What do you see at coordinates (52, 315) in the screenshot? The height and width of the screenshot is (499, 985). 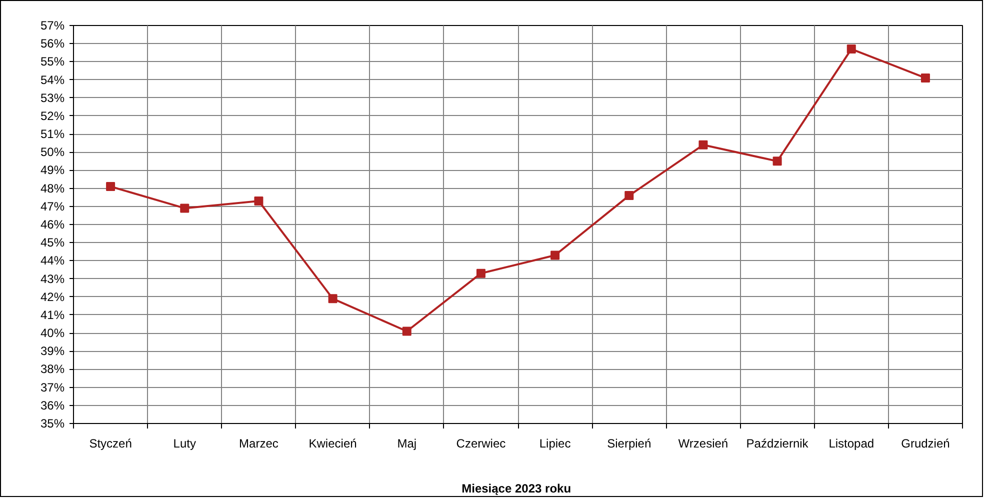 I see `y-tick-label: 41%` at bounding box center [52, 315].